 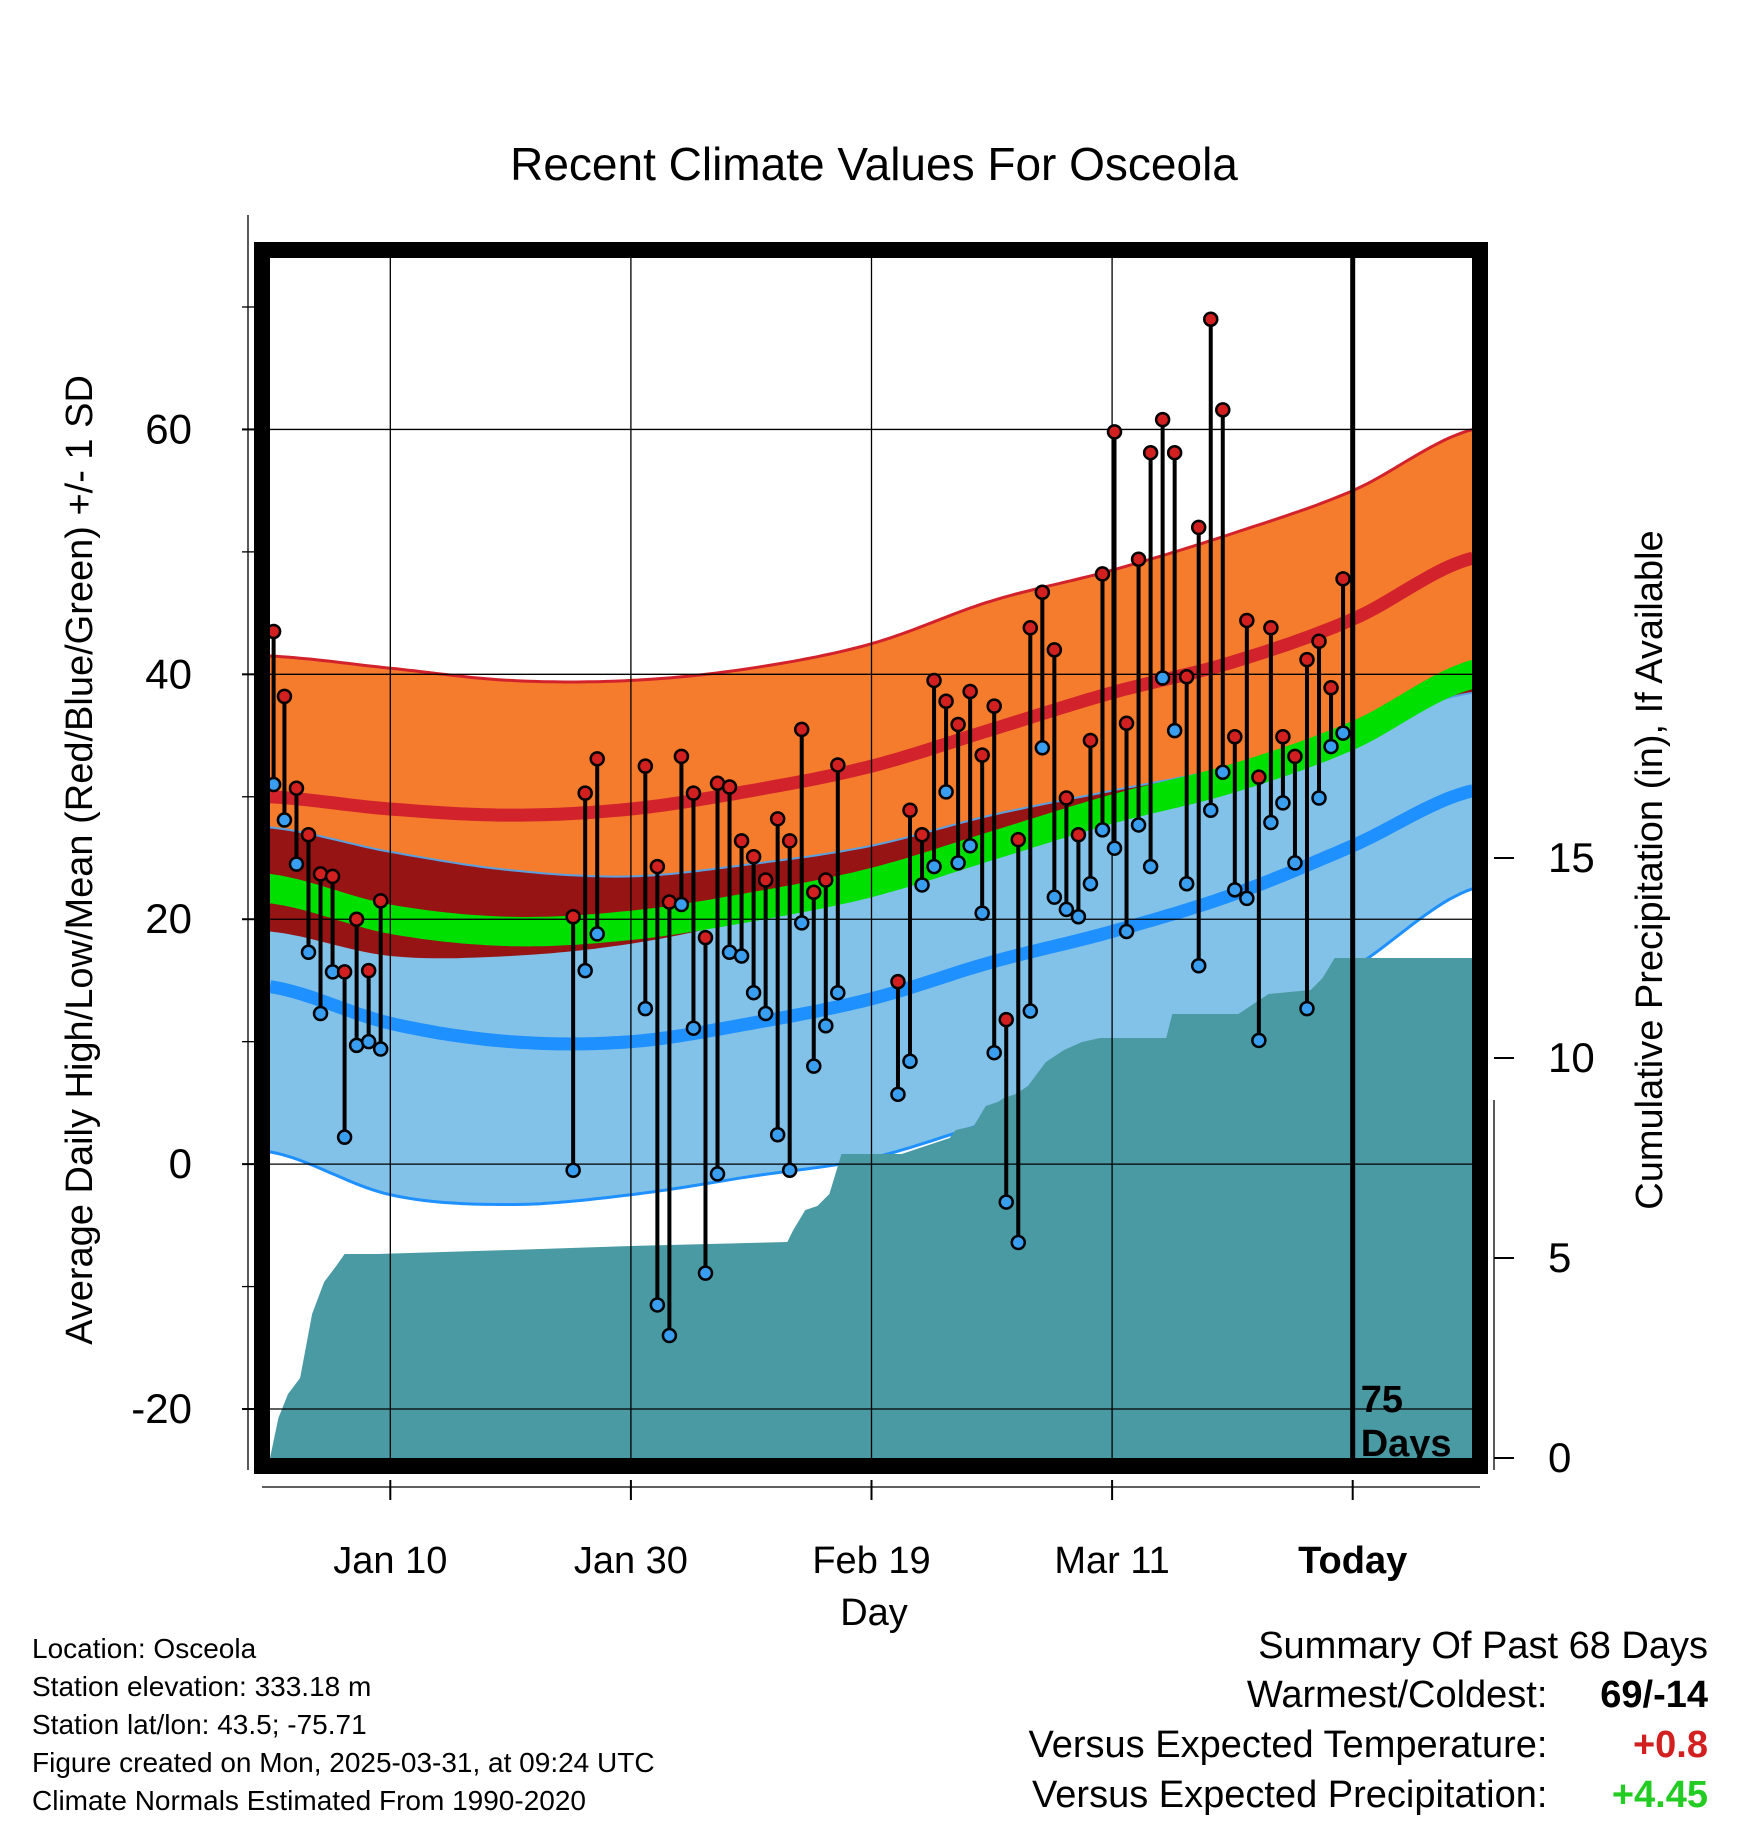 I want to click on precip-row: Versus Expected Precipitation: +4.45, so click(x=1368, y=1795).